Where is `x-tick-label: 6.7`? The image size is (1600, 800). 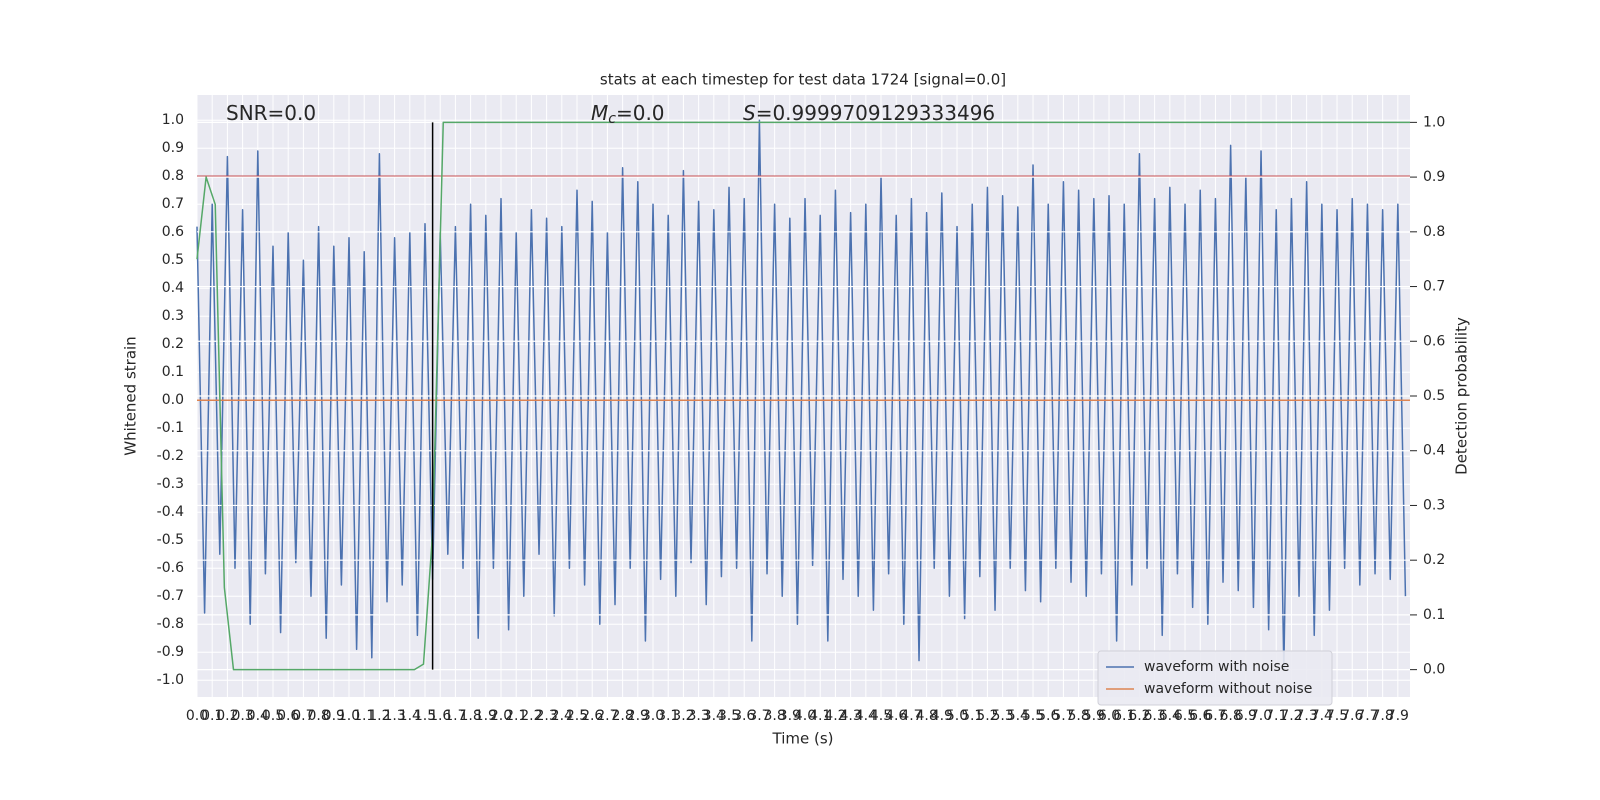
x-tick-label: 6.7 is located at coordinates (1215, 716).